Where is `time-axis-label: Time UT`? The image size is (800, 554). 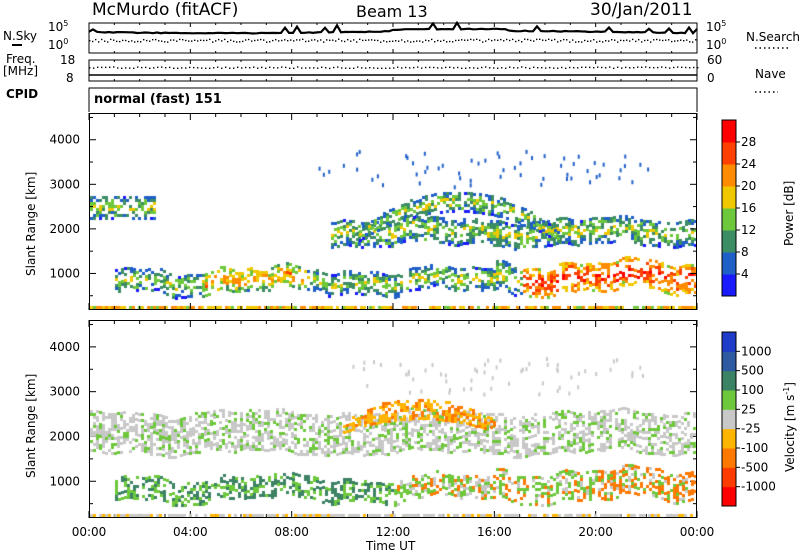
time-axis-label: Time UT is located at coordinates (391, 546).